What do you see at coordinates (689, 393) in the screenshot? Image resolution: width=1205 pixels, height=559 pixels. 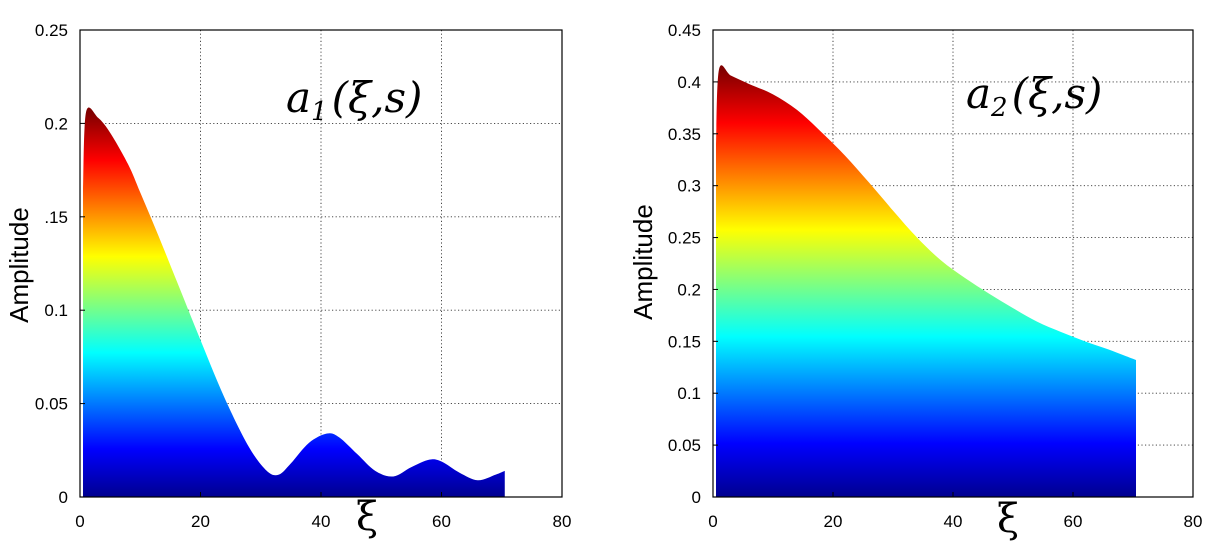 I see `chart-right-ytick-label: 0.1` at bounding box center [689, 393].